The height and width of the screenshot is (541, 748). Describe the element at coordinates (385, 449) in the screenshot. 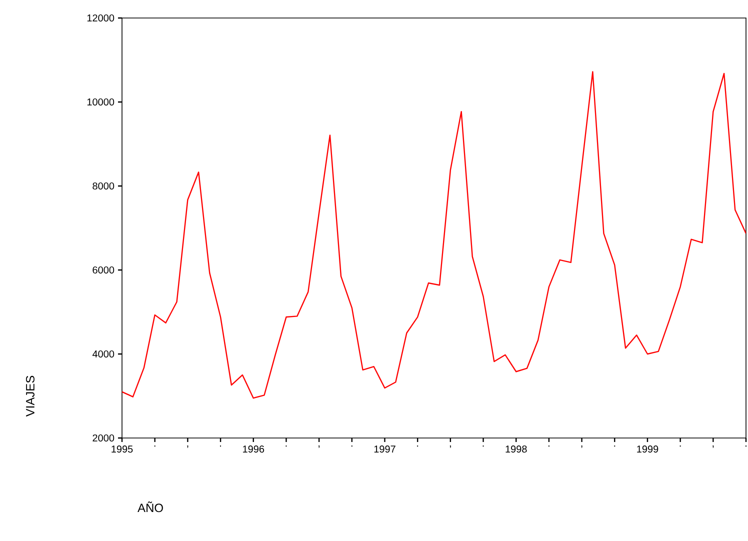

I see `x-tick-label: 1997` at that location.